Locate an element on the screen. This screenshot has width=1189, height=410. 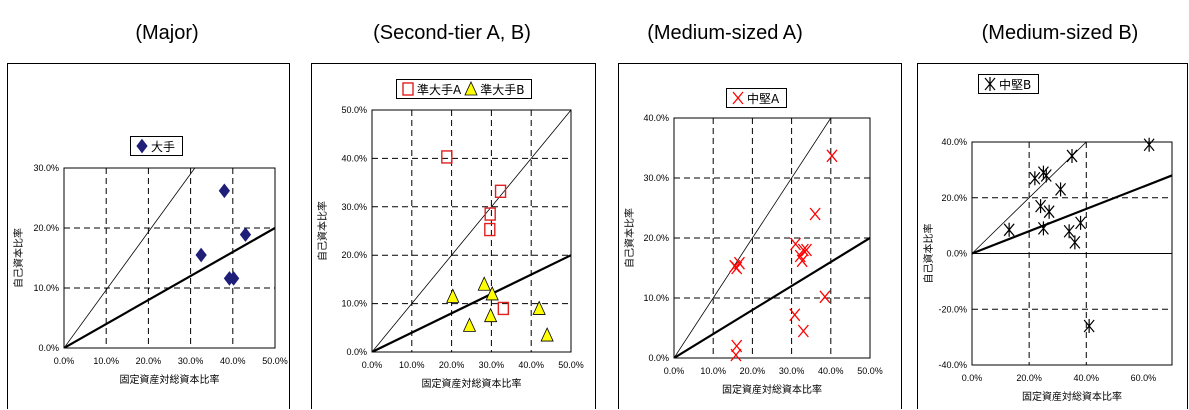
legend: 中堅B is located at coordinates (1009, 84).